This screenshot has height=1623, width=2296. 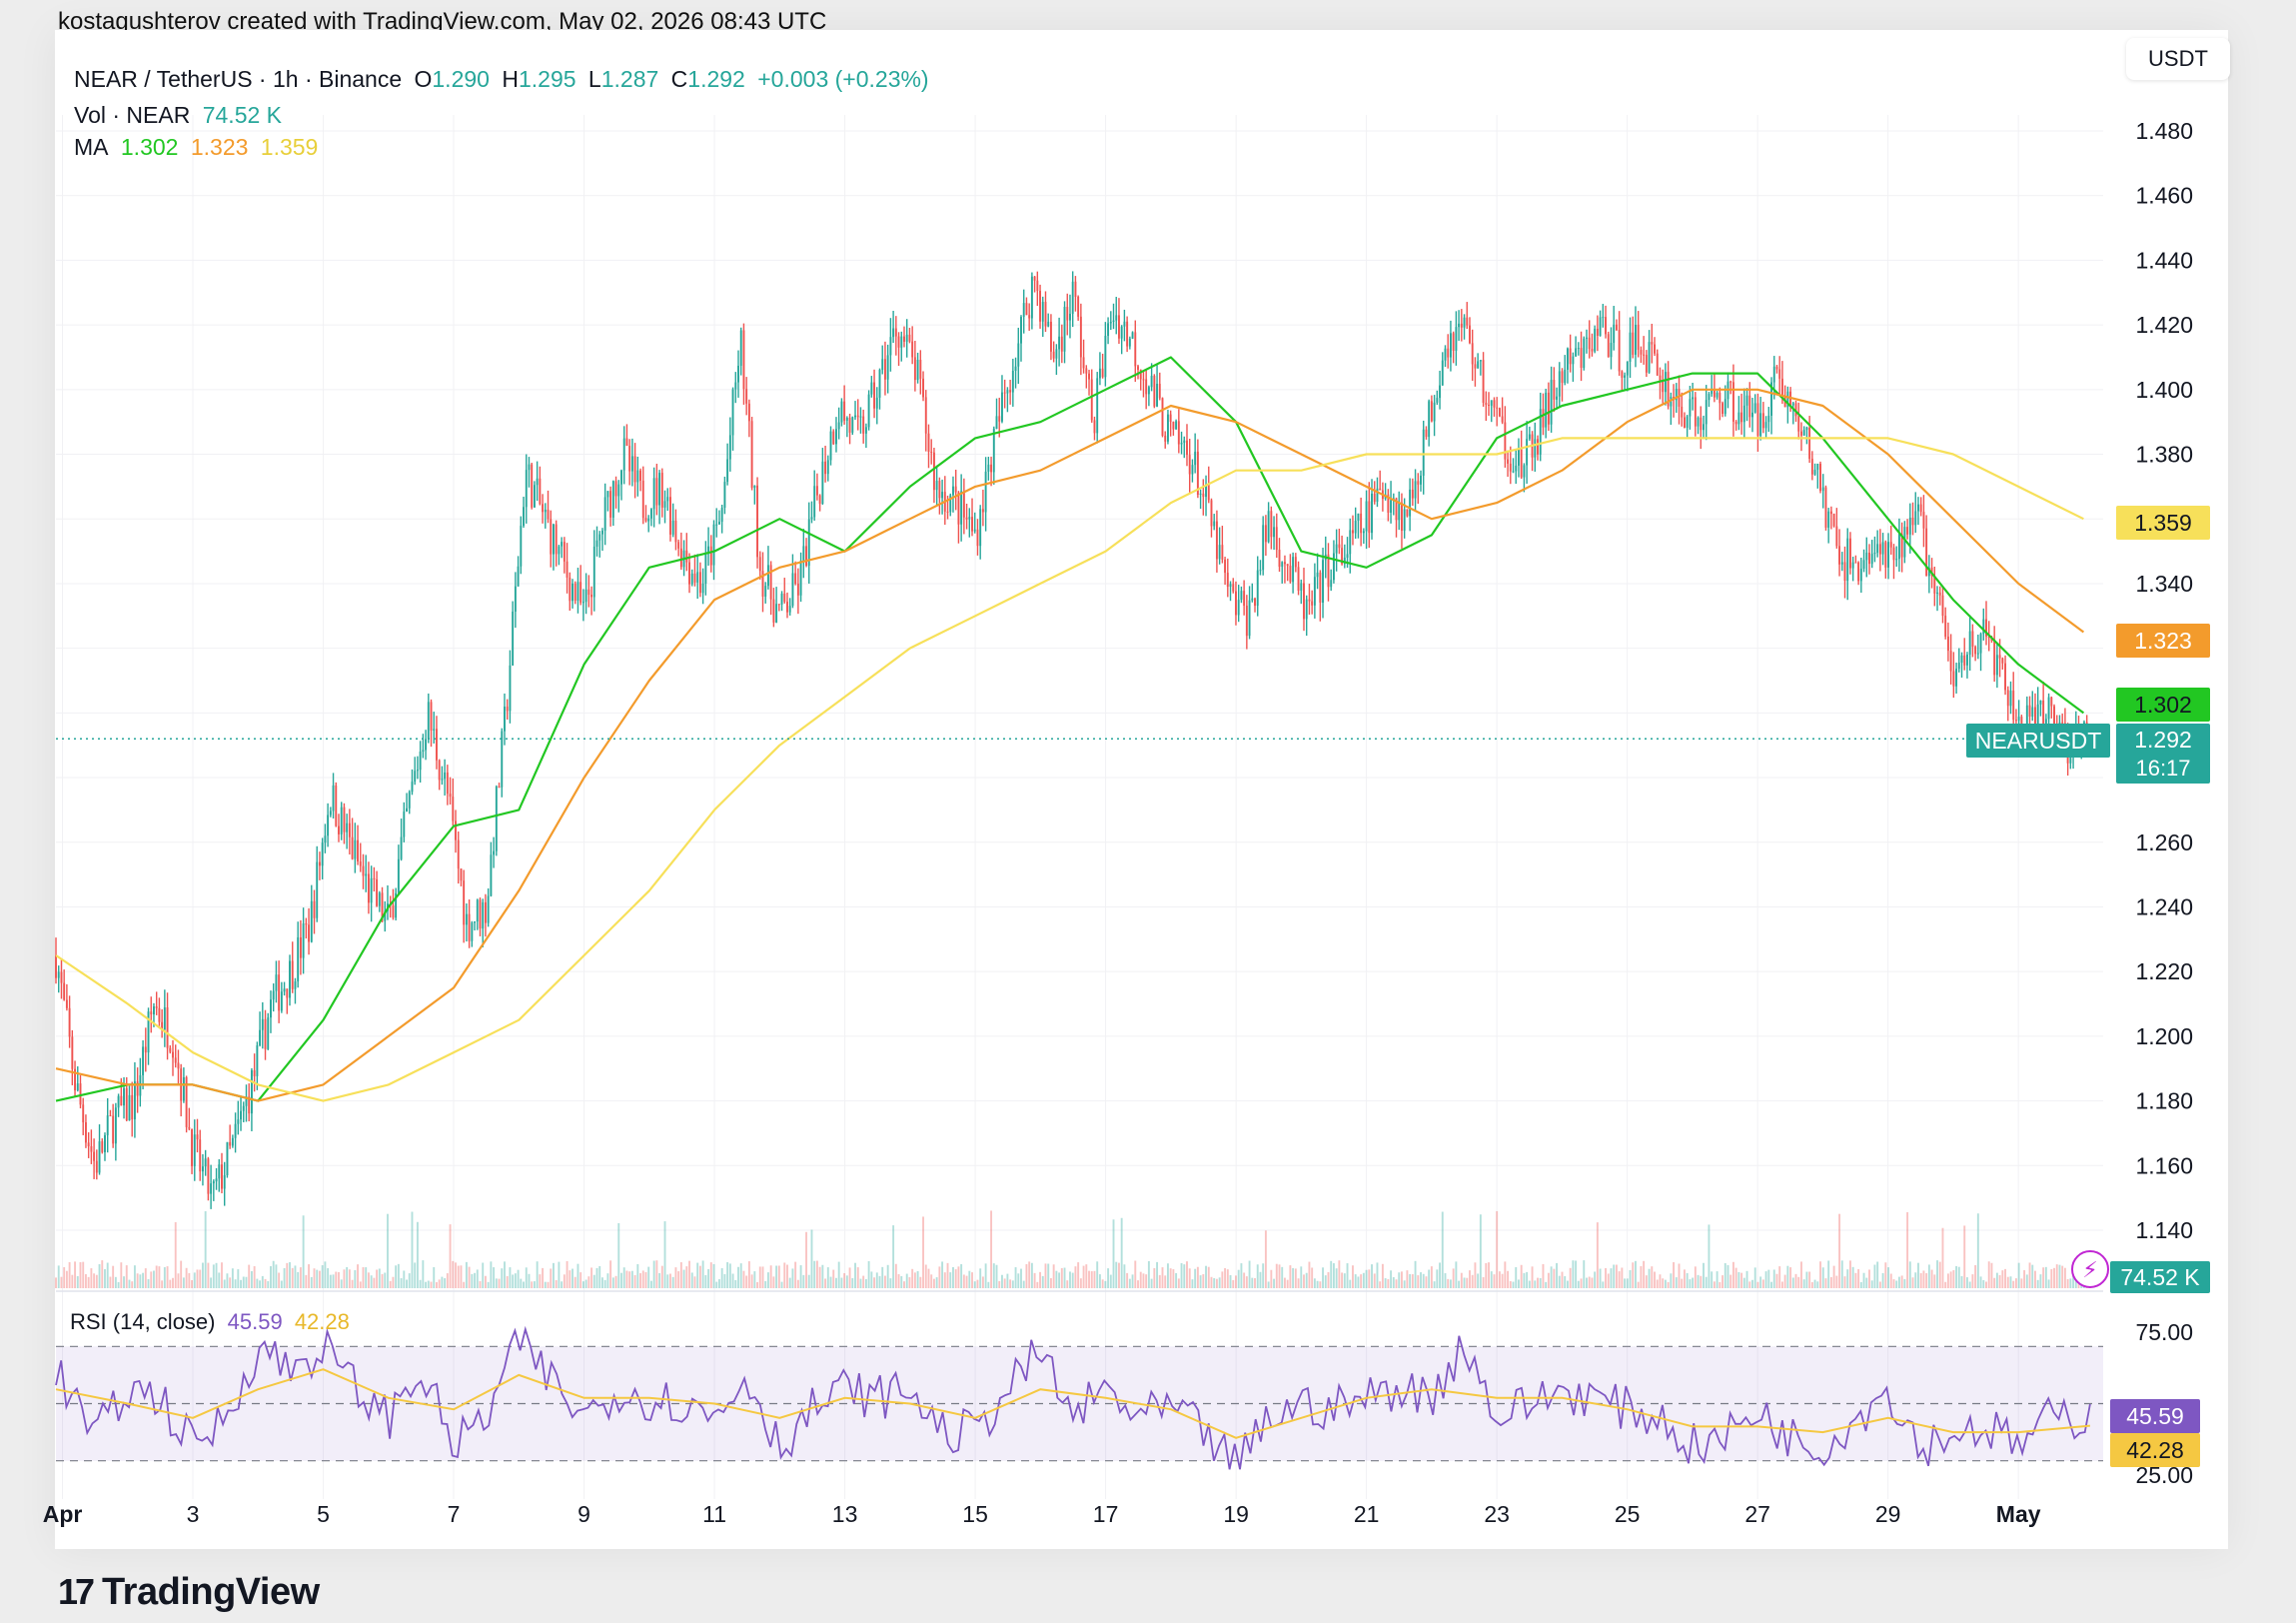 What do you see at coordinates (2090, 1269) in the screenshot?
I see `lightning-icon` at bounding box center [2090, 1269].